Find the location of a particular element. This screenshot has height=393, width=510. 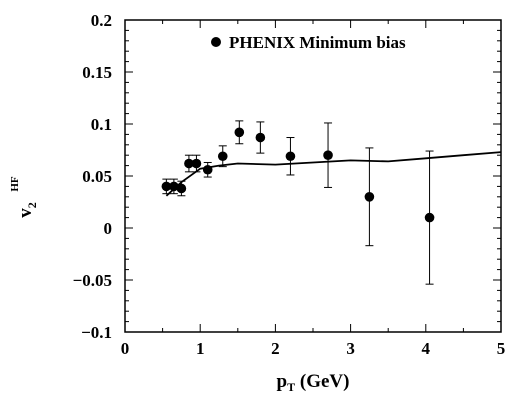

legend-label: PHENIX Minimum bias is located at coordinates (317, 42).